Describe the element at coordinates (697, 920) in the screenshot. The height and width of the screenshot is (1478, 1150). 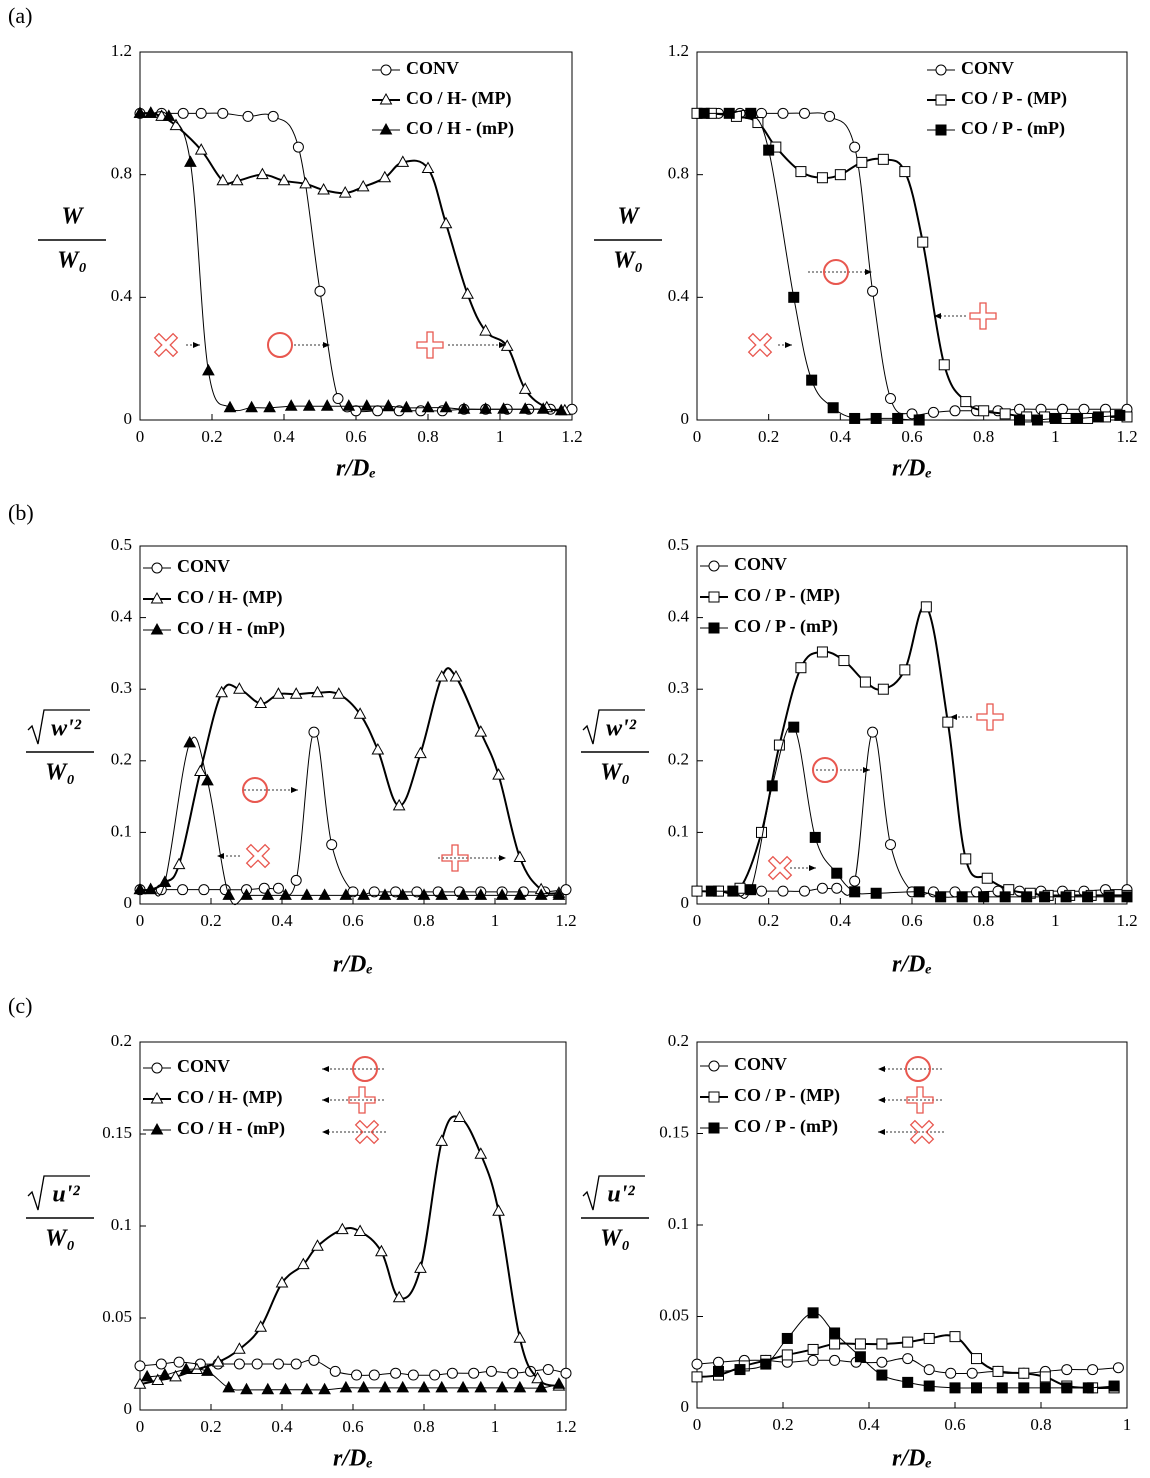
I see `x-tick-label: 0` at that location.